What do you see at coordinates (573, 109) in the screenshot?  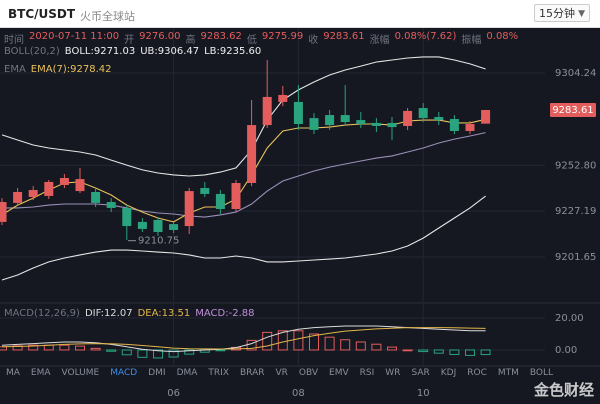 I see `price-tag-box` at bounding box center [573, 109].